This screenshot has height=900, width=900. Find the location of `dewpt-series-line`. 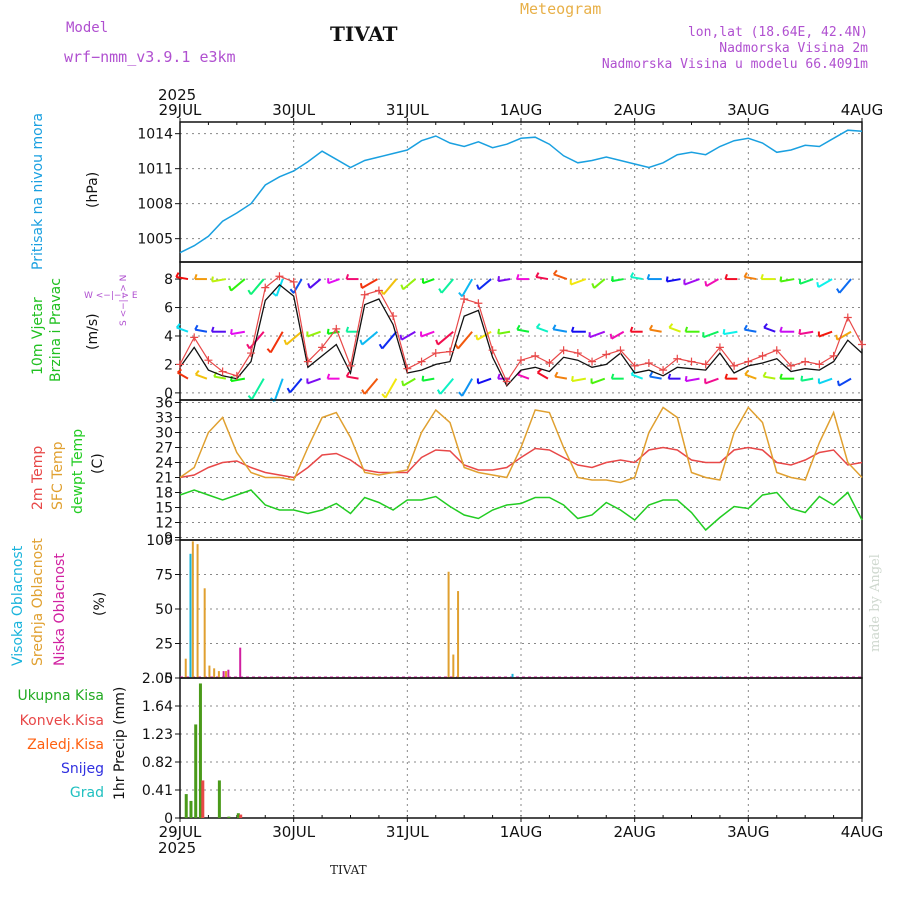

dewpt-series-line is located at coordinates (521, 510).